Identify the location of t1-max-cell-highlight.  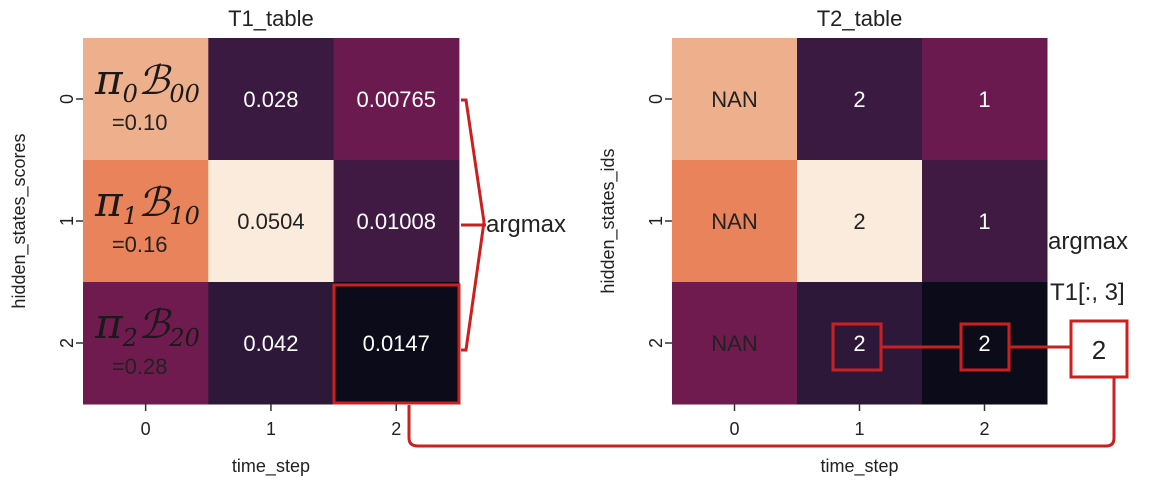
(396, 344).